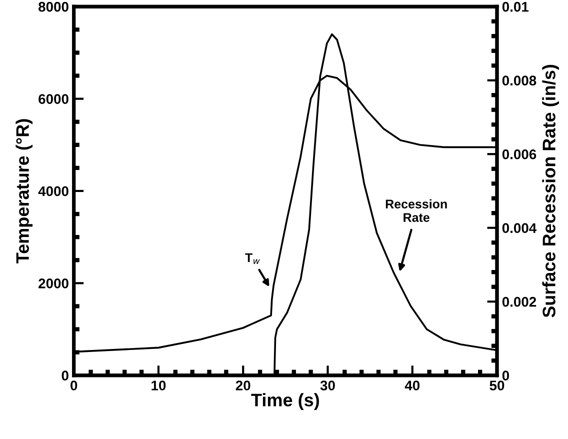  I want to click on annotation: Recession Rate, so click(416, 210).